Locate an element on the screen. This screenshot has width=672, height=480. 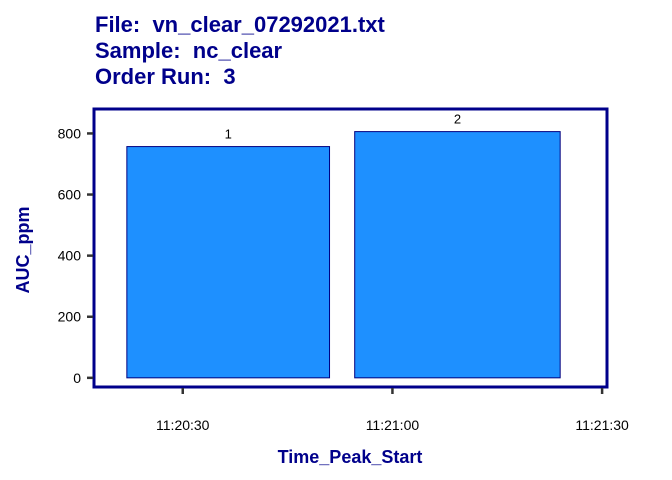
bar-label-1: 1 is located at coordinates (228, 134).